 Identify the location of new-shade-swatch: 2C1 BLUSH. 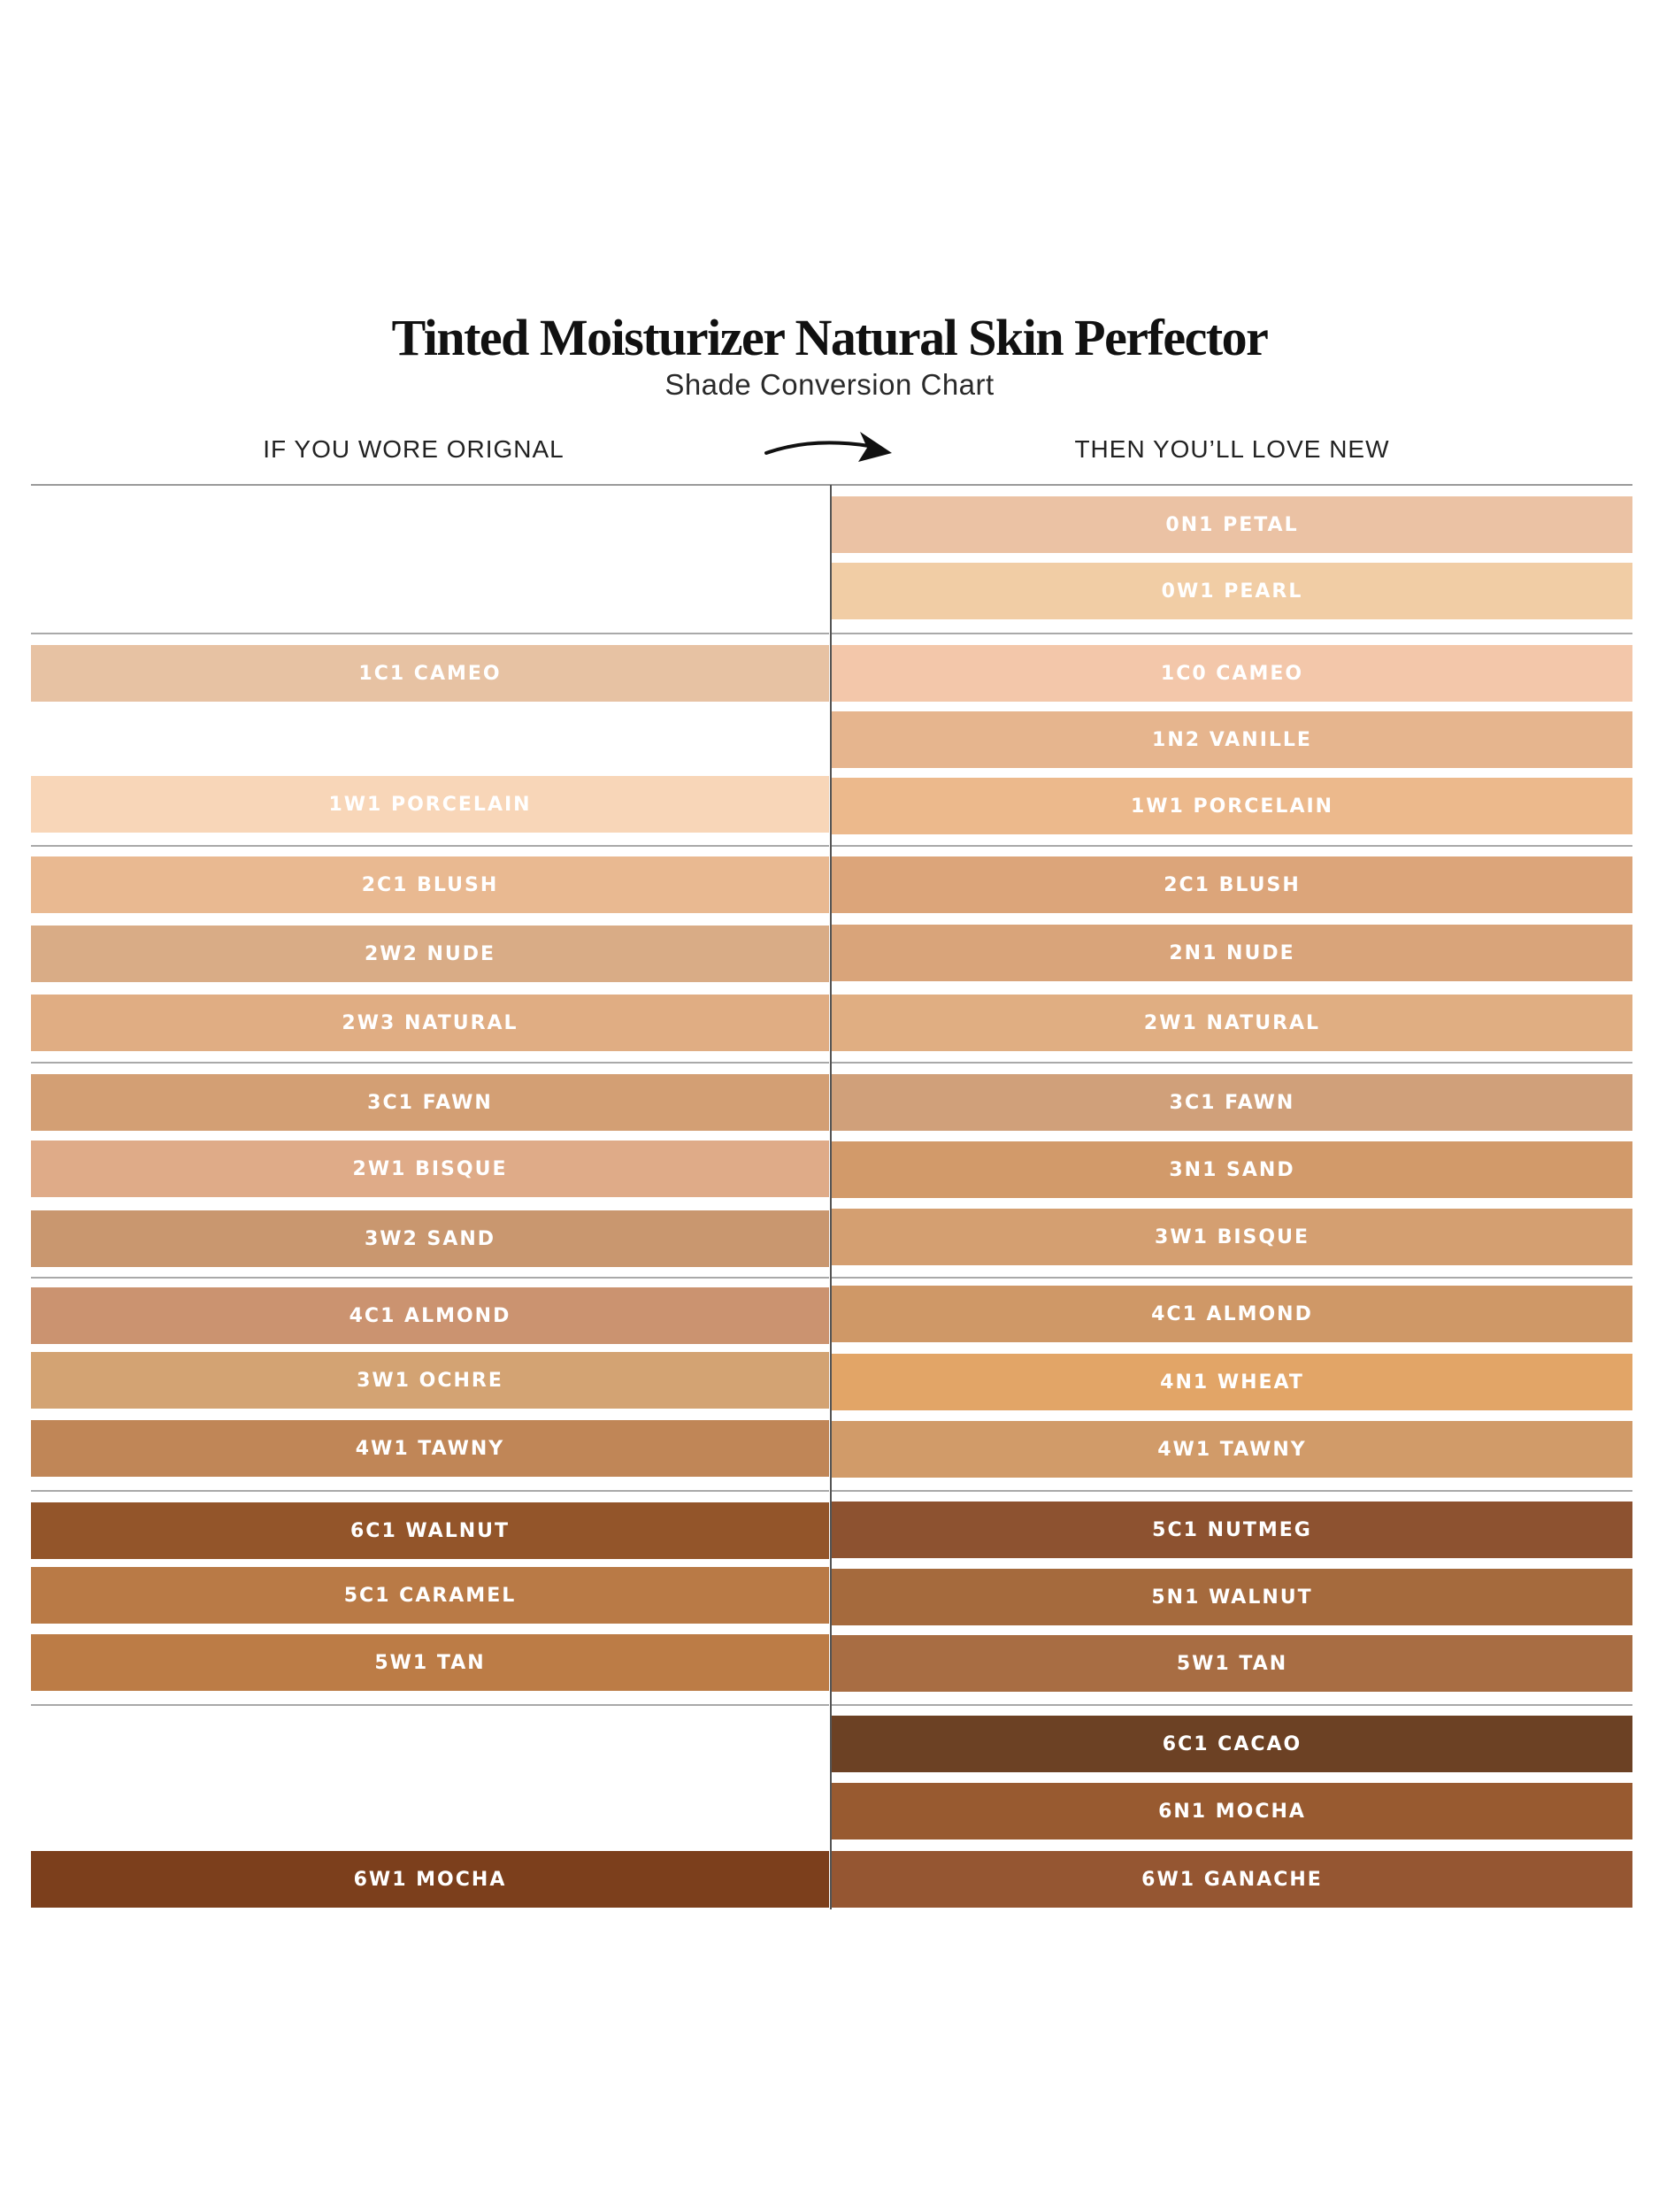
(1232, 885).